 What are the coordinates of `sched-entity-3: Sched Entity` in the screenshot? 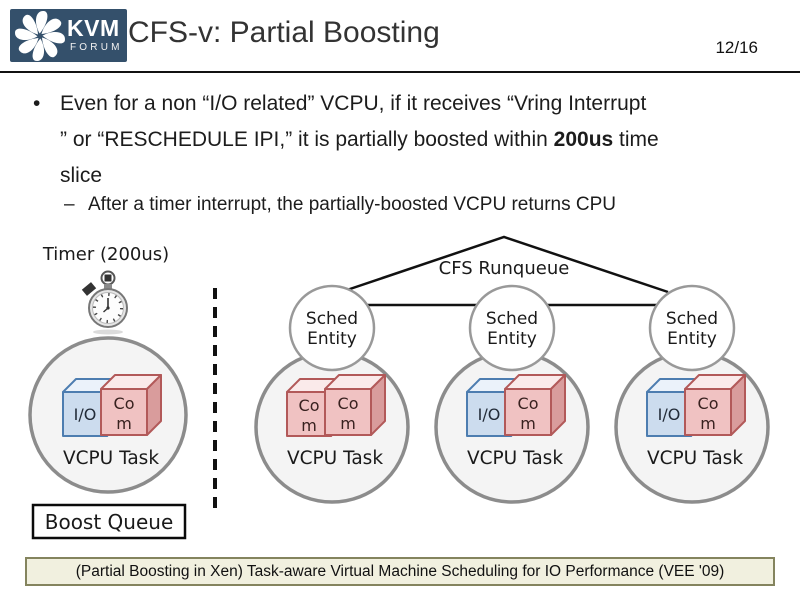 It's located at (692, 328).